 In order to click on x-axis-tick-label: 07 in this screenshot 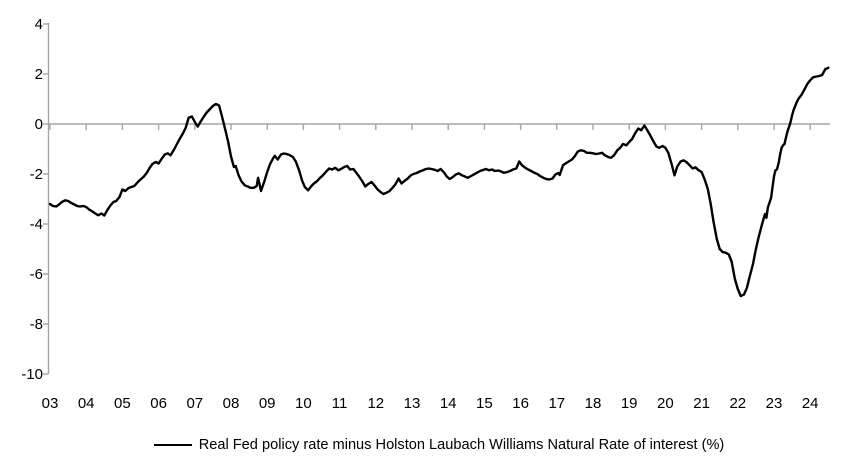, I will do `click(194, 403)`.